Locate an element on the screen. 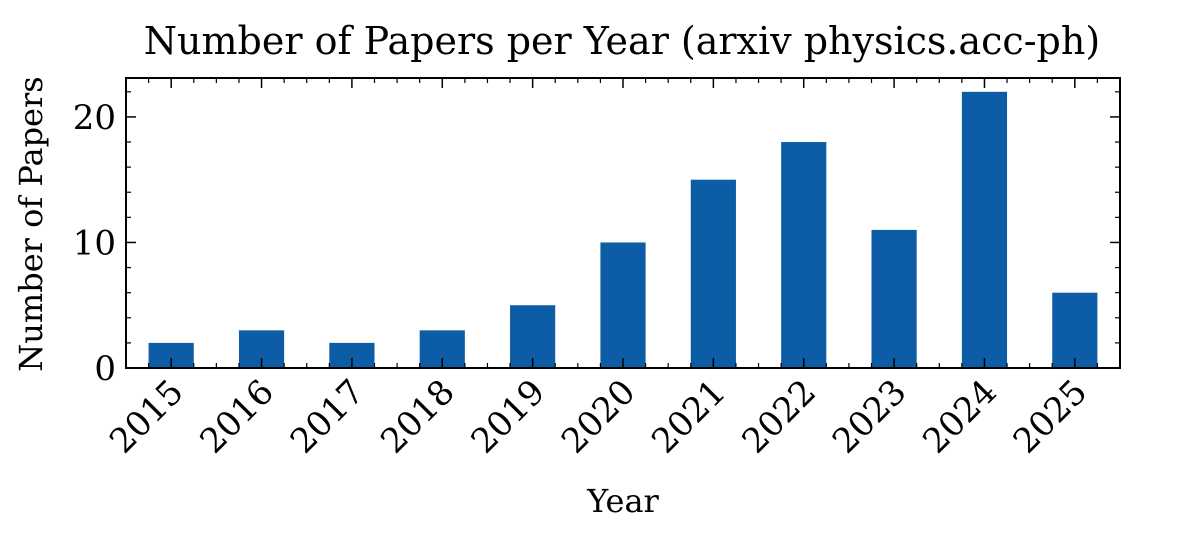 The height and width of the screenshot is (537, 1188). y-tick-label-0: 0 is located at coordinates (105, 369).